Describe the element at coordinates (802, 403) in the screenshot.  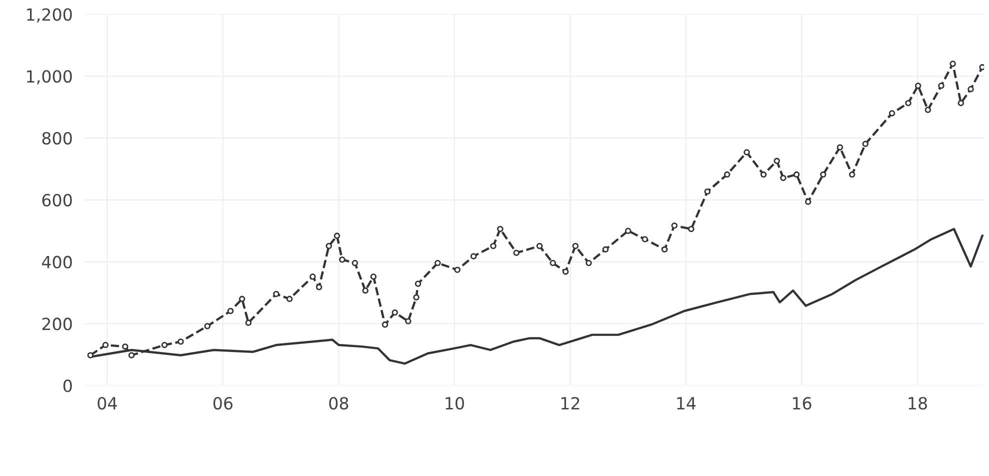
I see `x-tick-label: 16` at that location.